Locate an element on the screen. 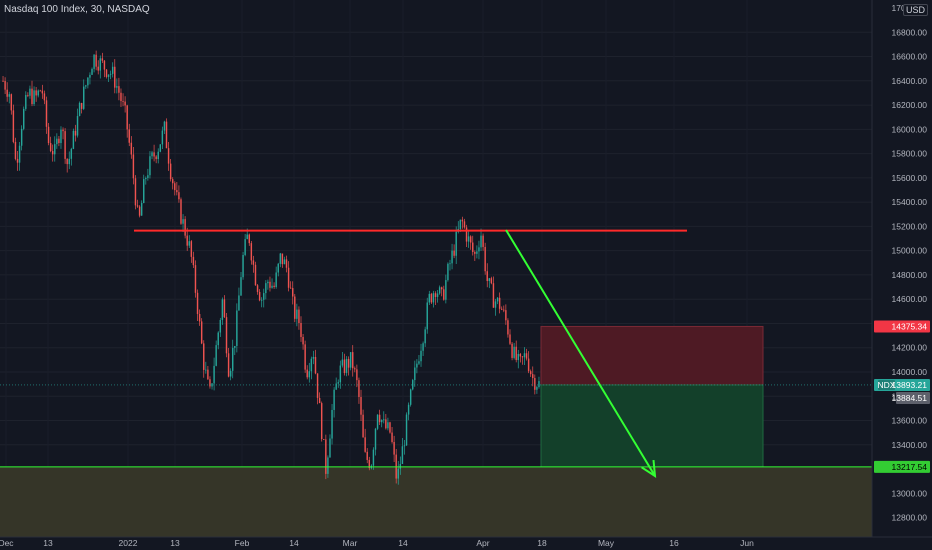 The image size is (932, 550). support-price-label: 13217.54 is located at coordinates (910, 467).